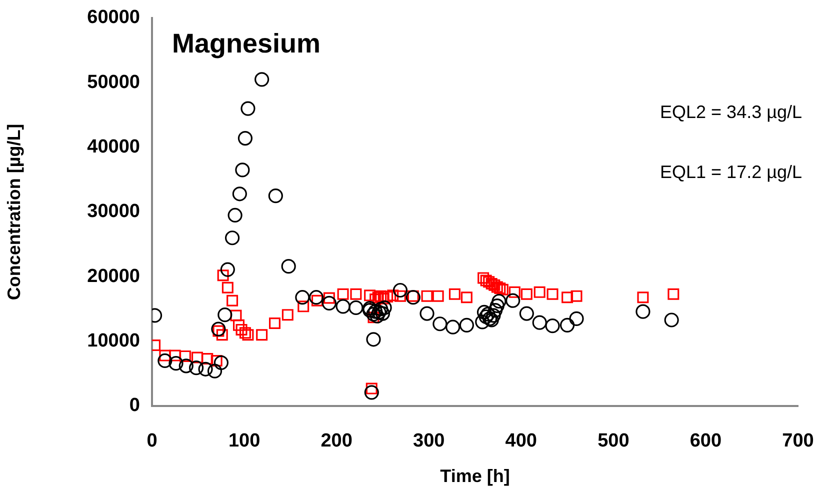 The width and height of the screenshot is (837, 492). Describe the element at coordinates (521, 441) in the screenshot. I see `x-tick-label: 400` at that location.